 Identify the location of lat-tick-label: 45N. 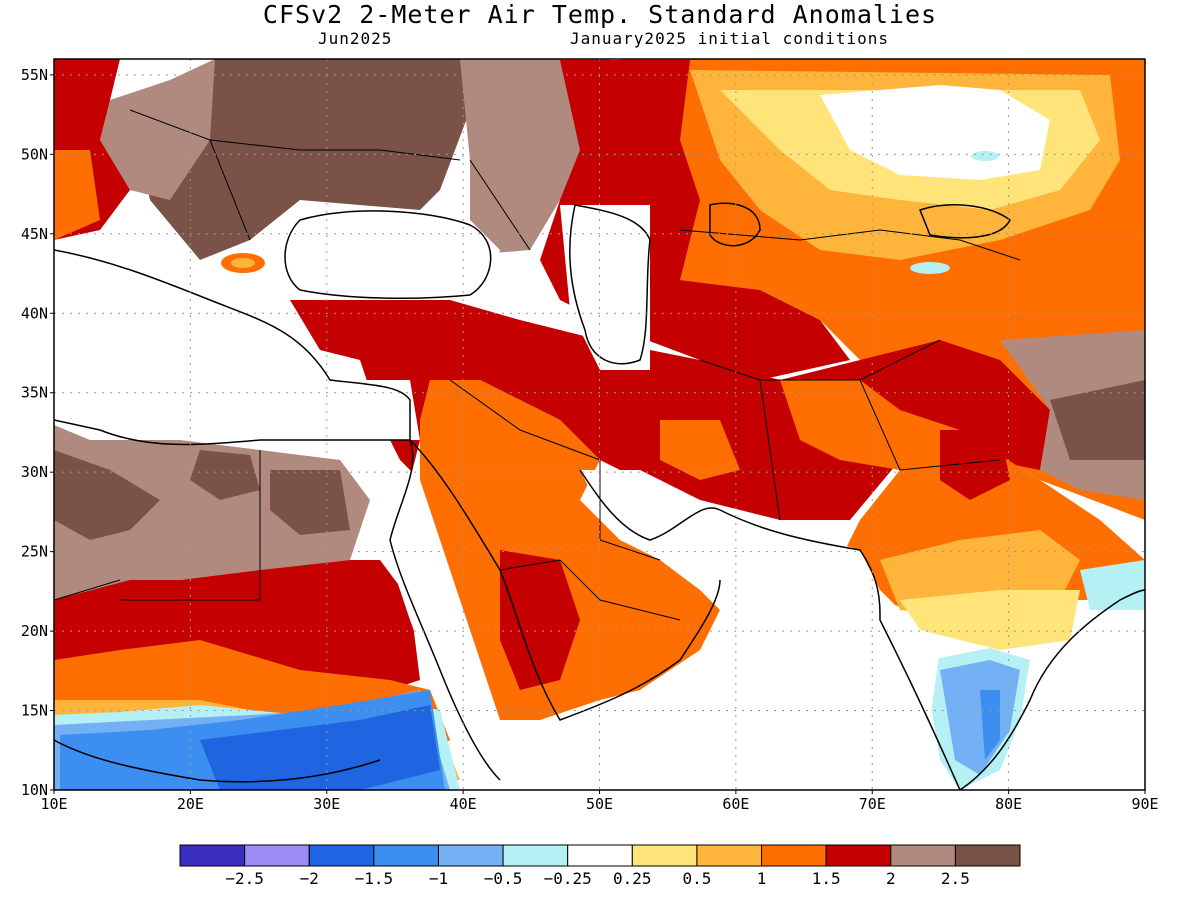
(34, 234).